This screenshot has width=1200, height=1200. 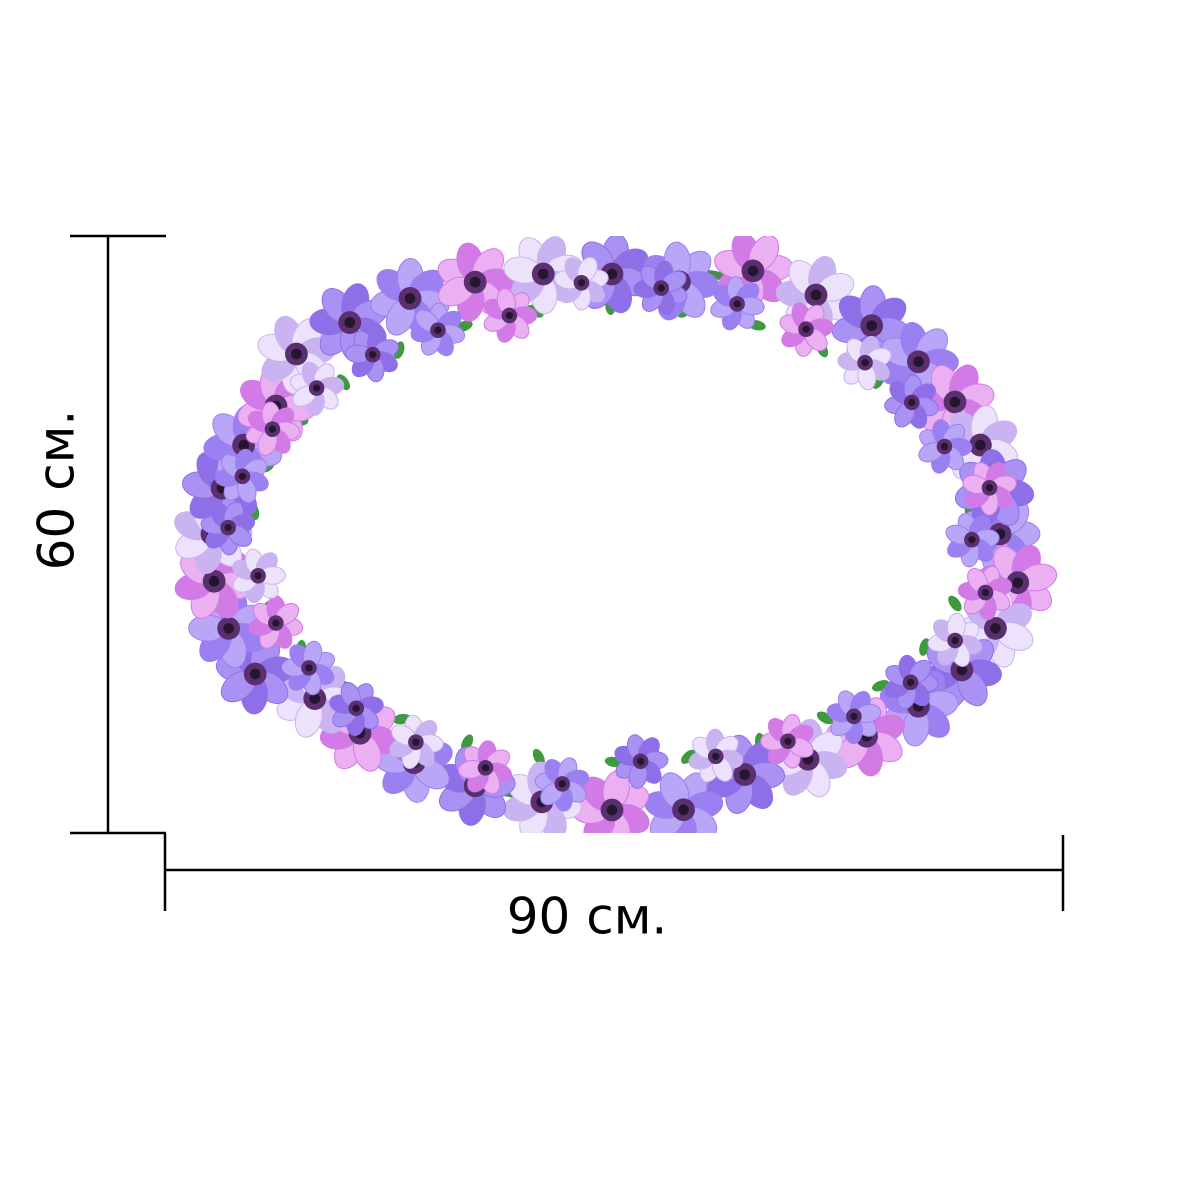 I want to click on height-dimension: 60 см., so click(x=97, y=534).